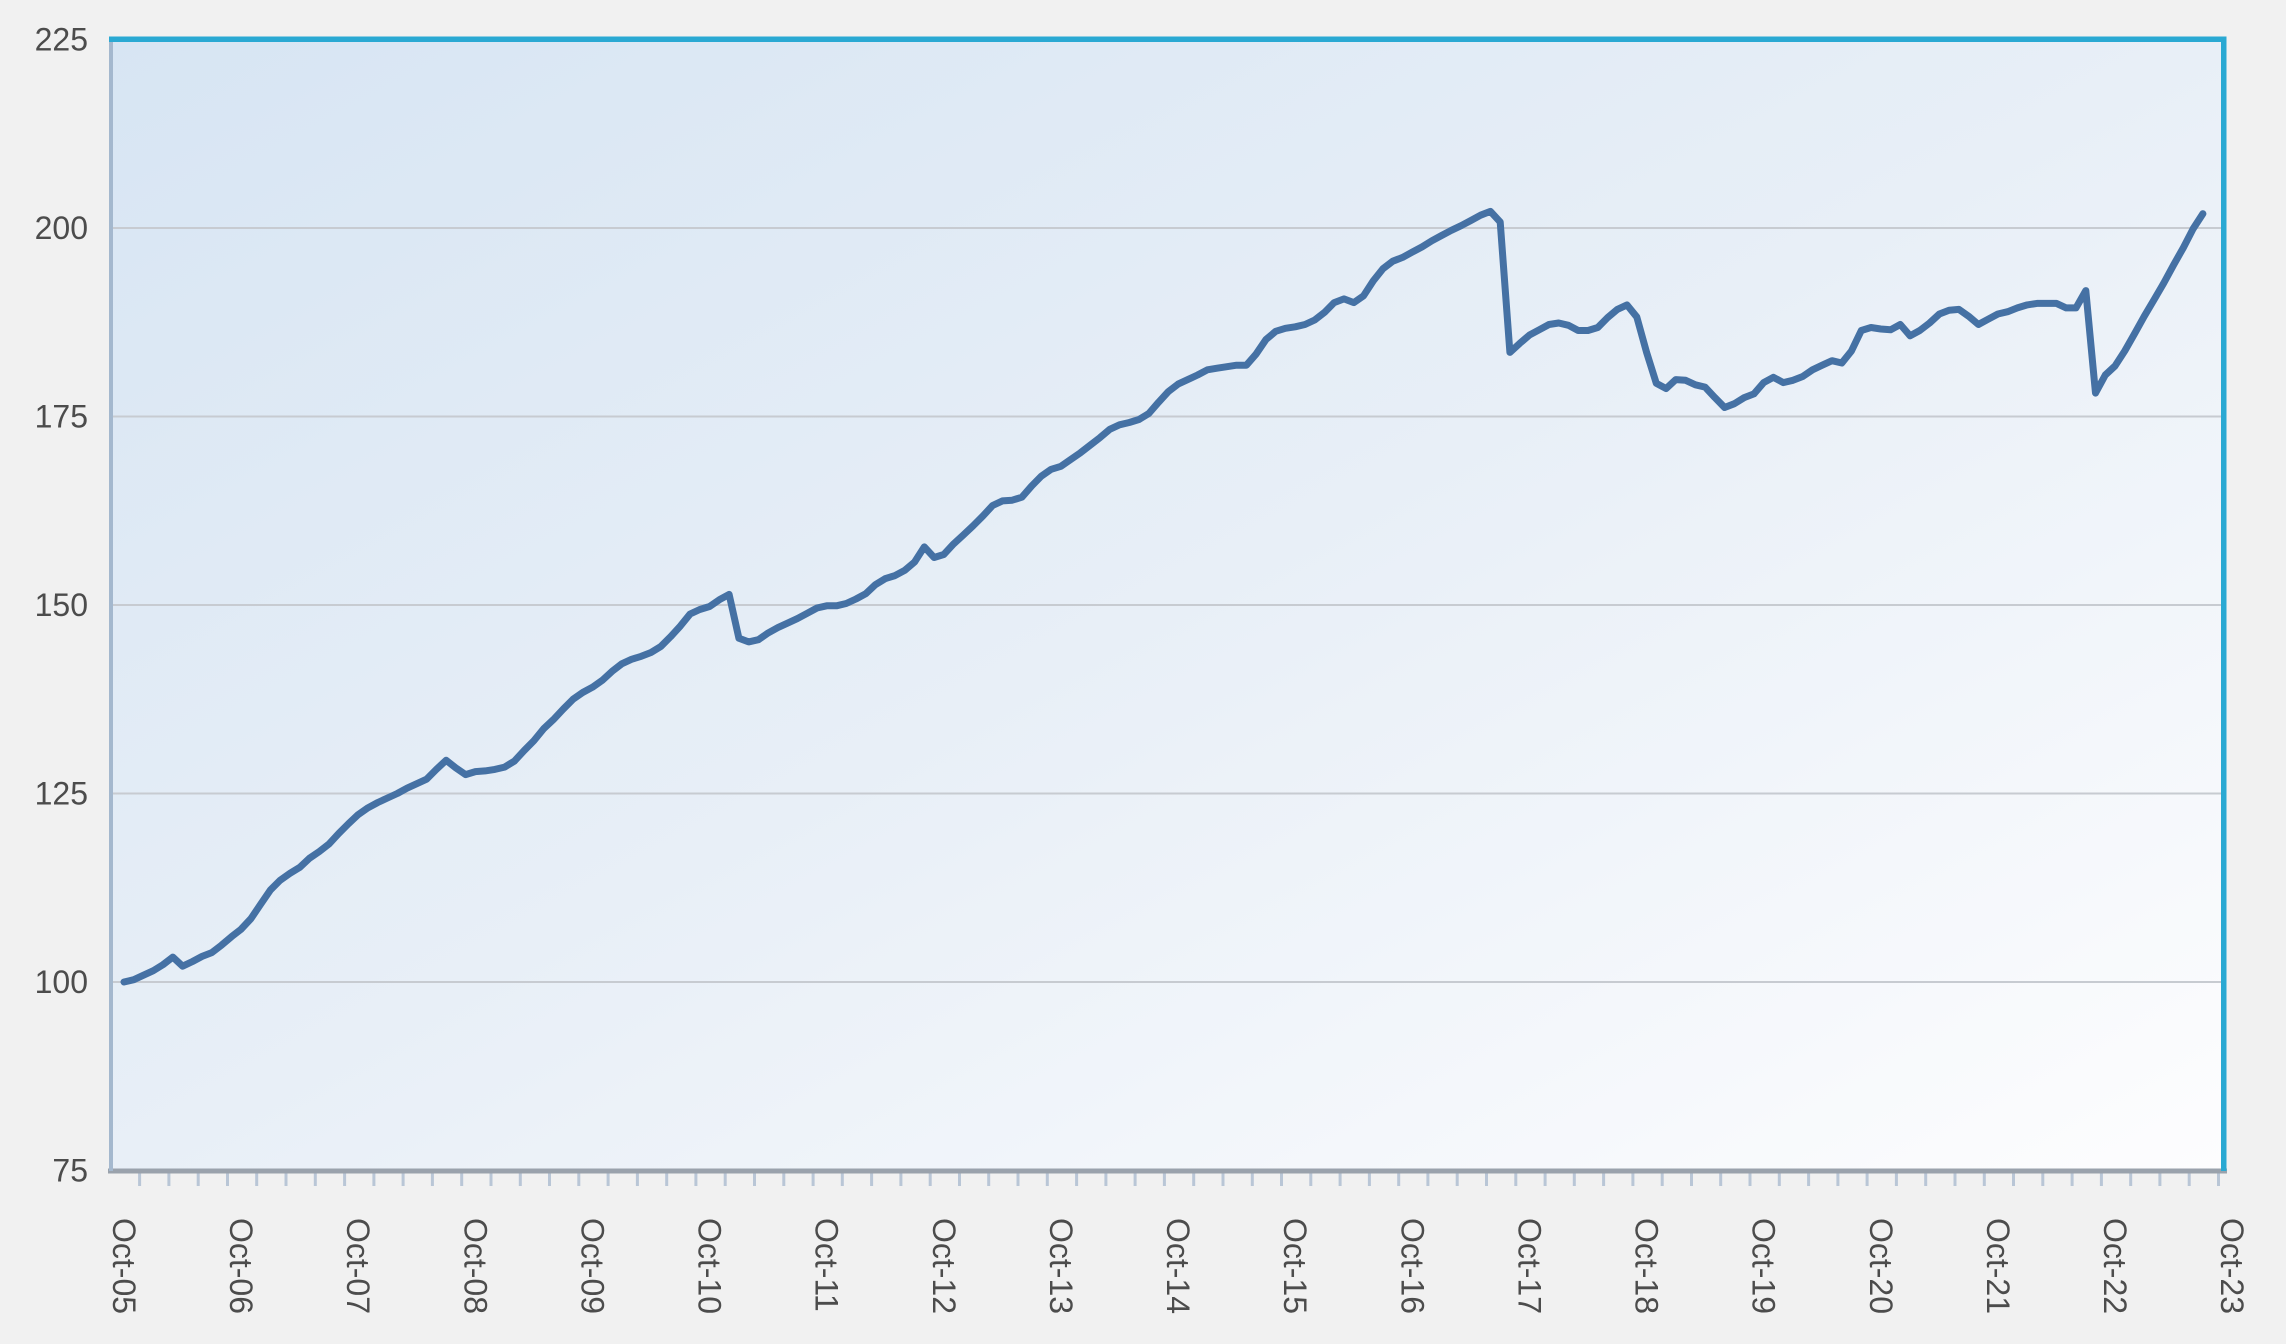 The image size is (2286, 1344). What do you see at coordinates (827, 1265) in the screenshot?
I see `x-axis-label: Oct-11` at bounding box center [827, 1265].